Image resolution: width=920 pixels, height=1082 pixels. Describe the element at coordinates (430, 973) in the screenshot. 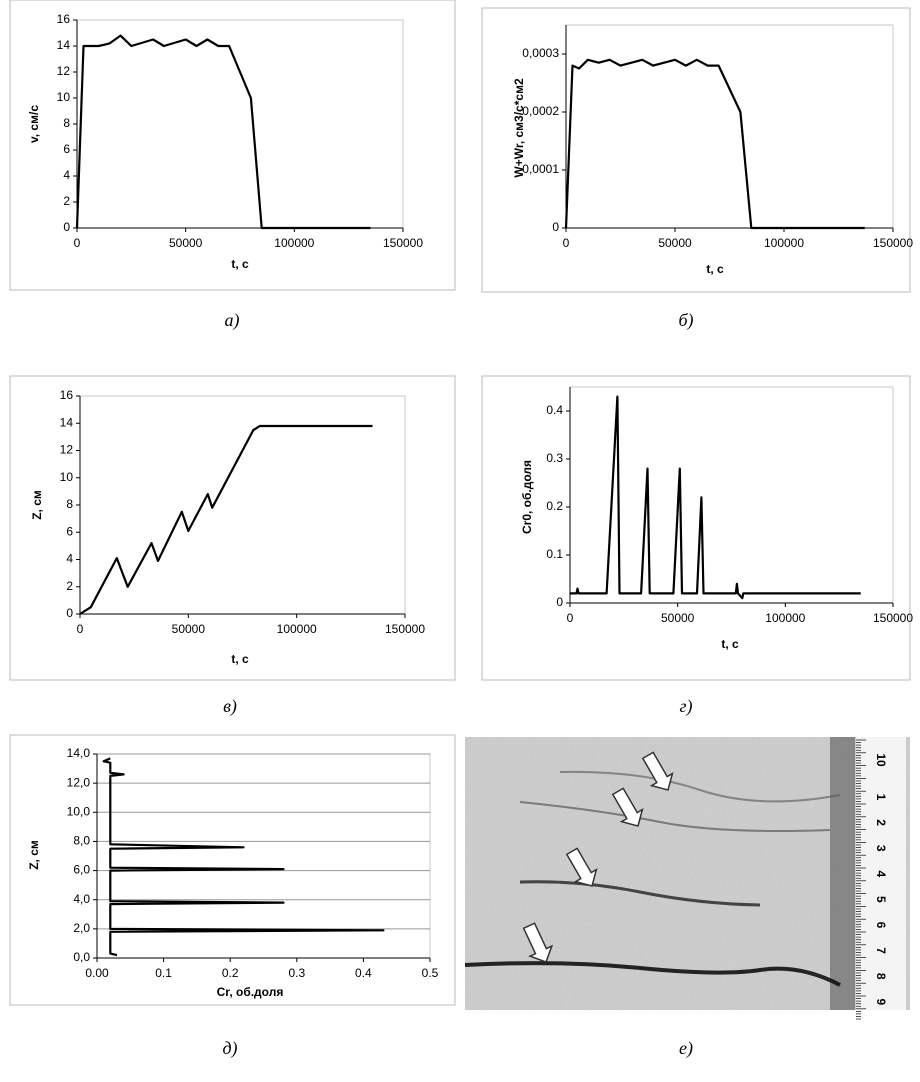

I see `x-tick-label: 0.5` at that location.